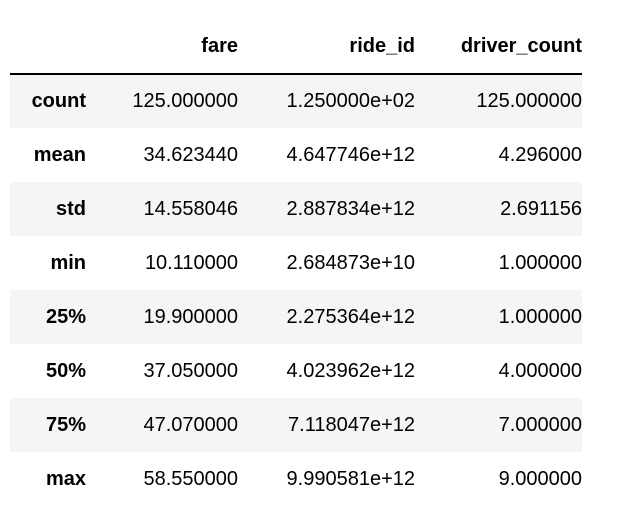 The height and width of the screenshot is (506, 628). Describe the element at coordinates (540, 370) in the screenshot. I see `cell-driver-count: 4.000000` at that location.